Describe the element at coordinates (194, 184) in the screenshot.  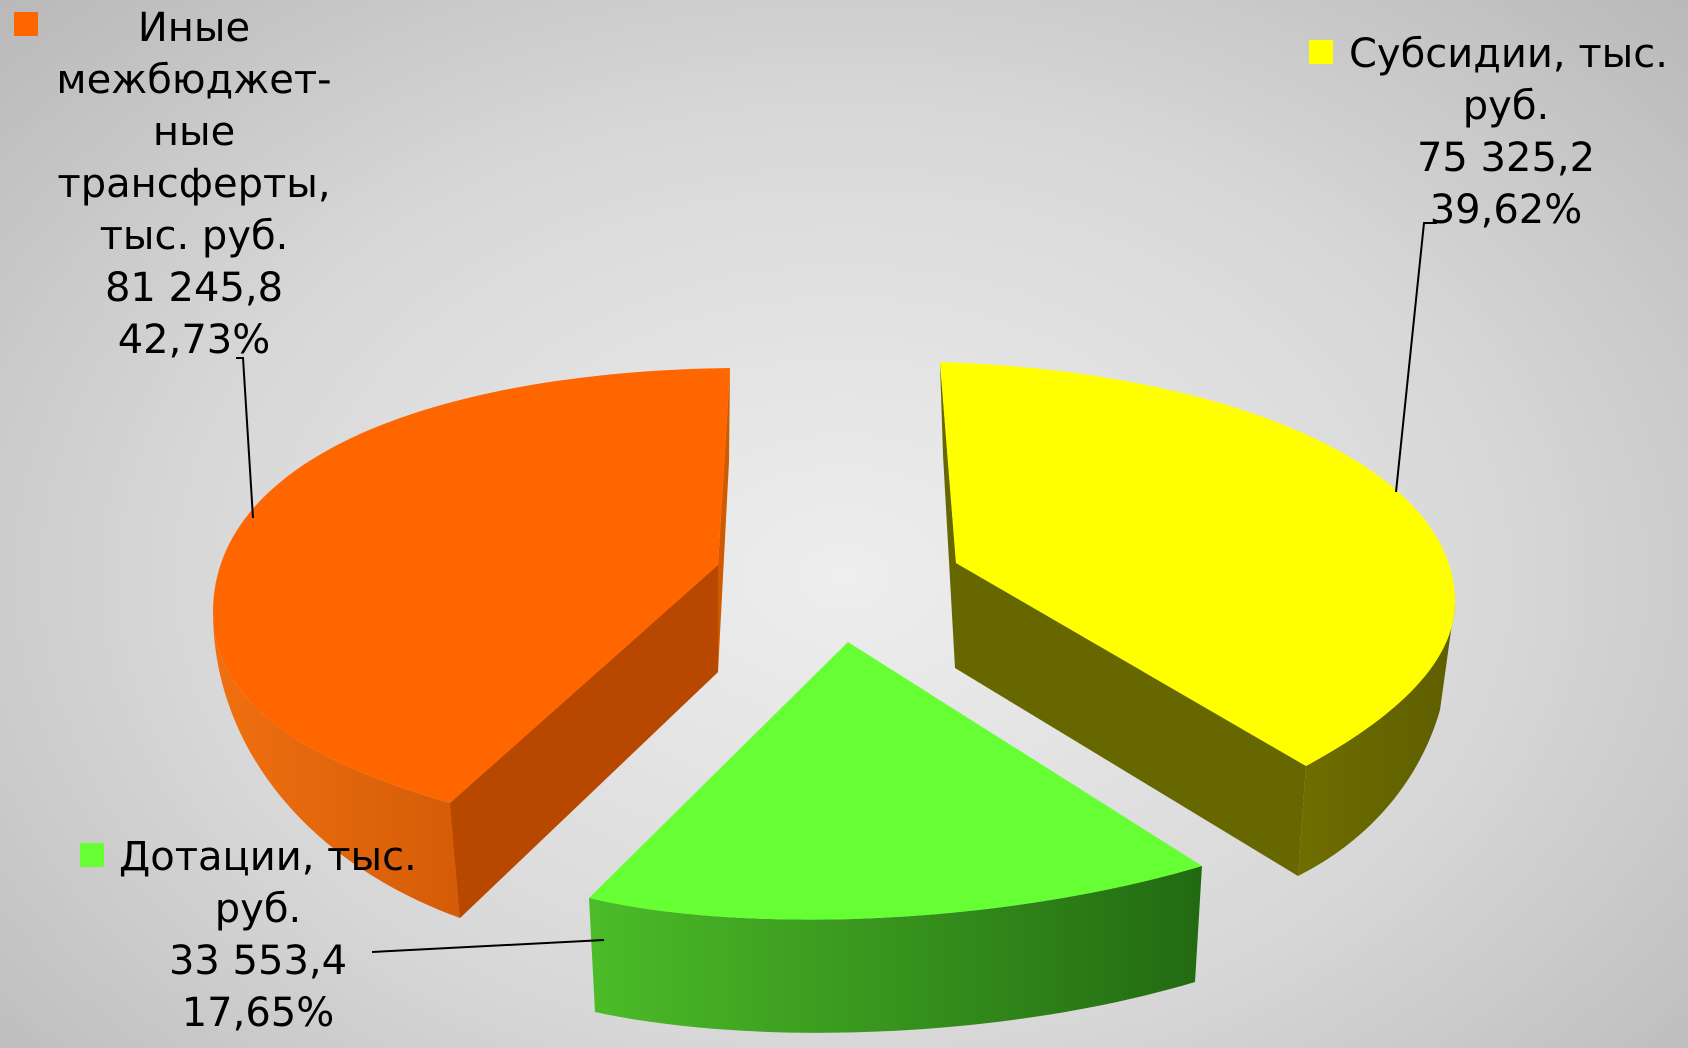
I see `label-inye-transfery-line4: трансферты,` at that location.